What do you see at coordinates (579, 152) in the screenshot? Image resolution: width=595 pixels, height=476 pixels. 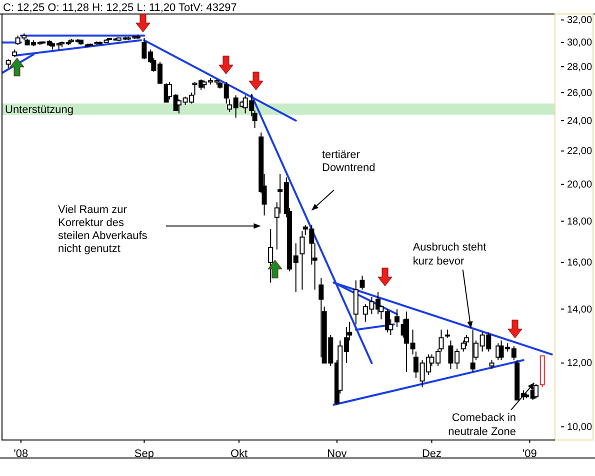 I see `y-tick-label: 22,00` at bounding box center [579, 152].